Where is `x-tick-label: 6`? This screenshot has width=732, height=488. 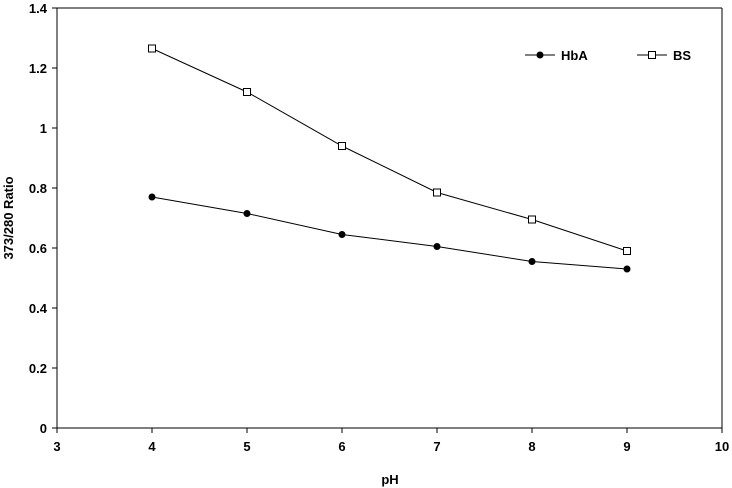
x-tick-label: 6 is located at coordinates (341, 446).